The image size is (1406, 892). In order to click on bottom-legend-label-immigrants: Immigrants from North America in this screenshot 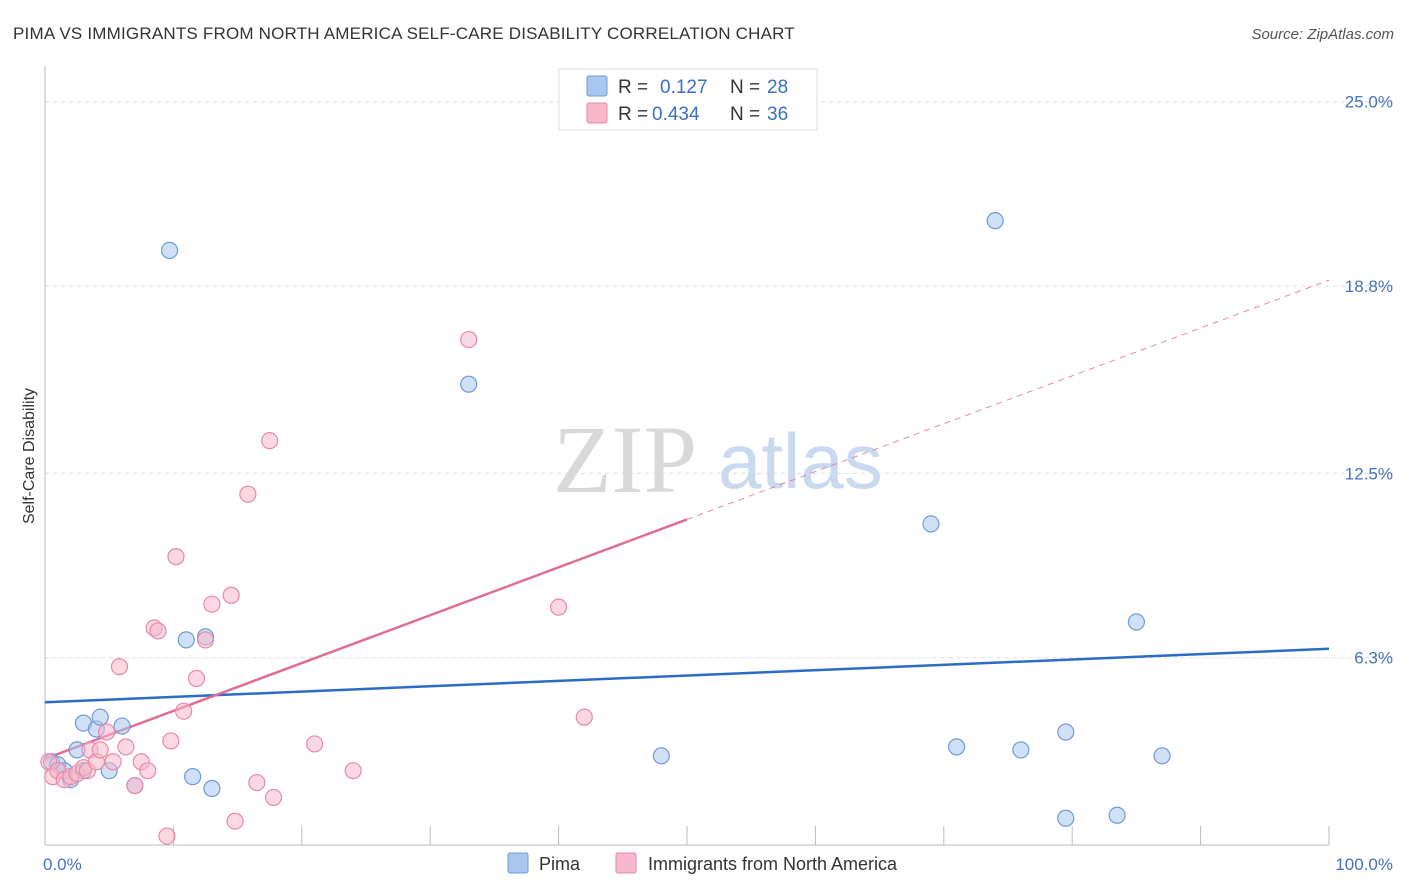, I will do `click(773, 864)`.